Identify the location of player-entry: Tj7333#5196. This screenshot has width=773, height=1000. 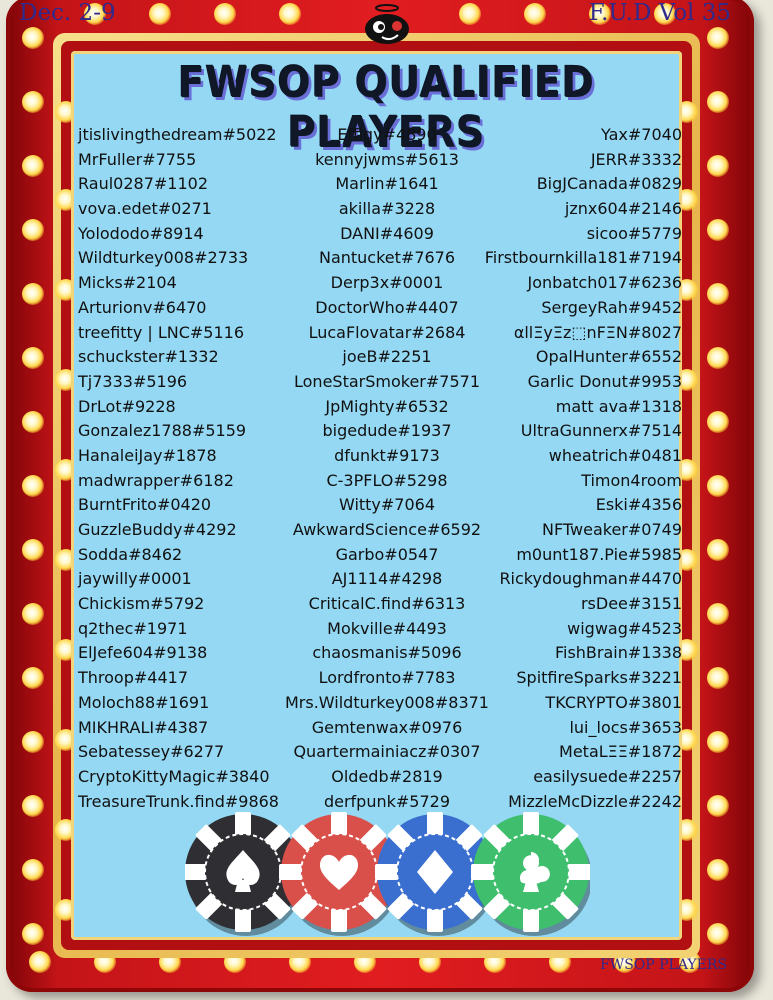
(133, 381).